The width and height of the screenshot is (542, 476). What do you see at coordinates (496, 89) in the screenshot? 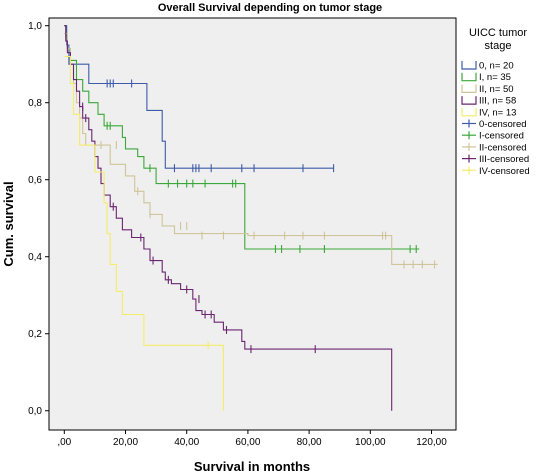
I see `legend-label: II, n= 50` at bounding box center [496, 89].